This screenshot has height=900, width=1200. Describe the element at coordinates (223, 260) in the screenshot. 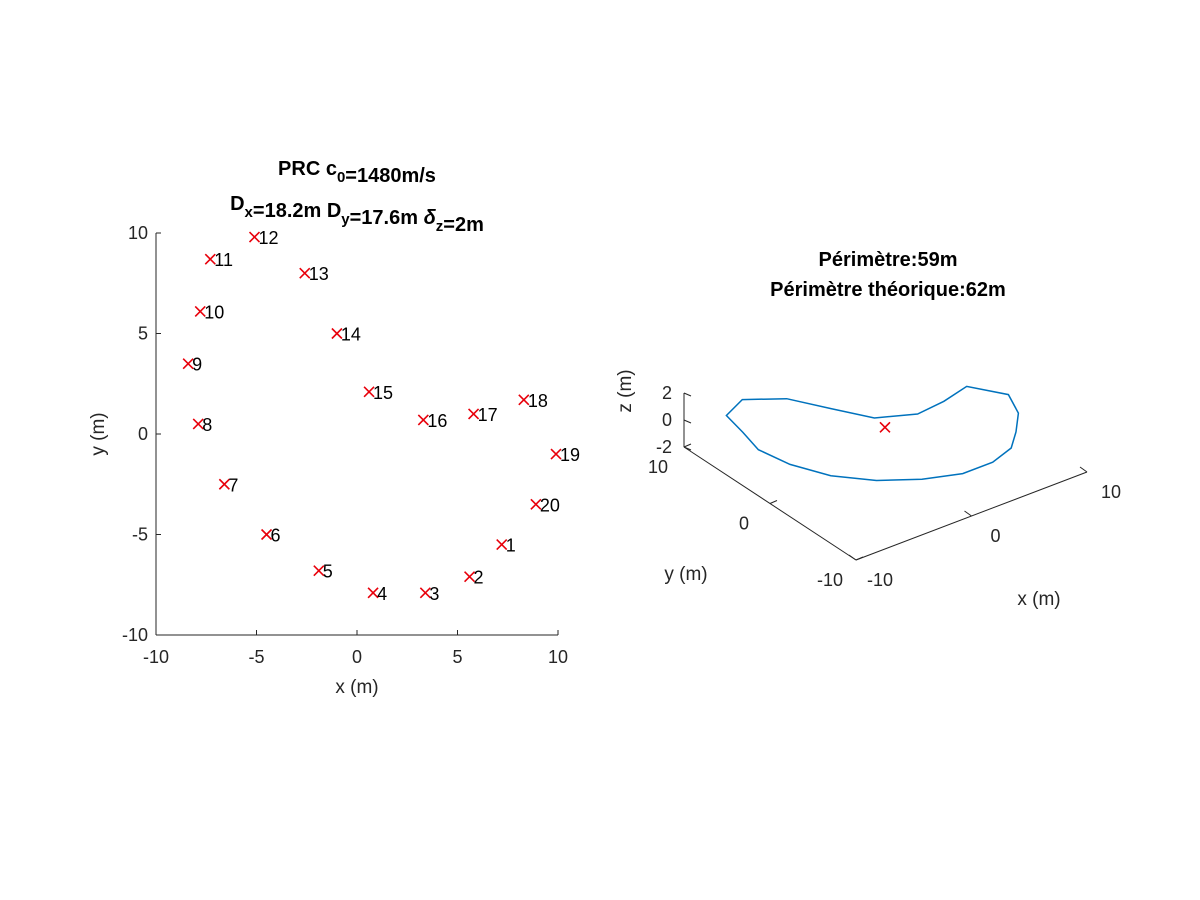

I see `point-label-11: 11` at that location.